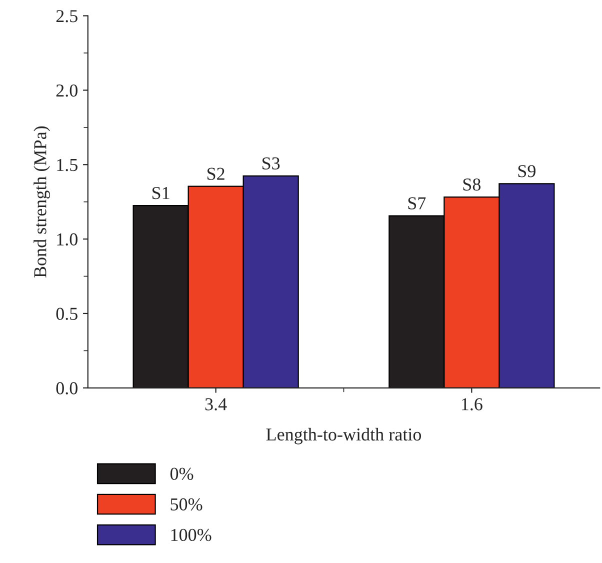 The image size is (602, 563). What do you see at coordinates (527, 171) in the screenshot?
I see `data-label: S9` at bounding box center [527, 171].